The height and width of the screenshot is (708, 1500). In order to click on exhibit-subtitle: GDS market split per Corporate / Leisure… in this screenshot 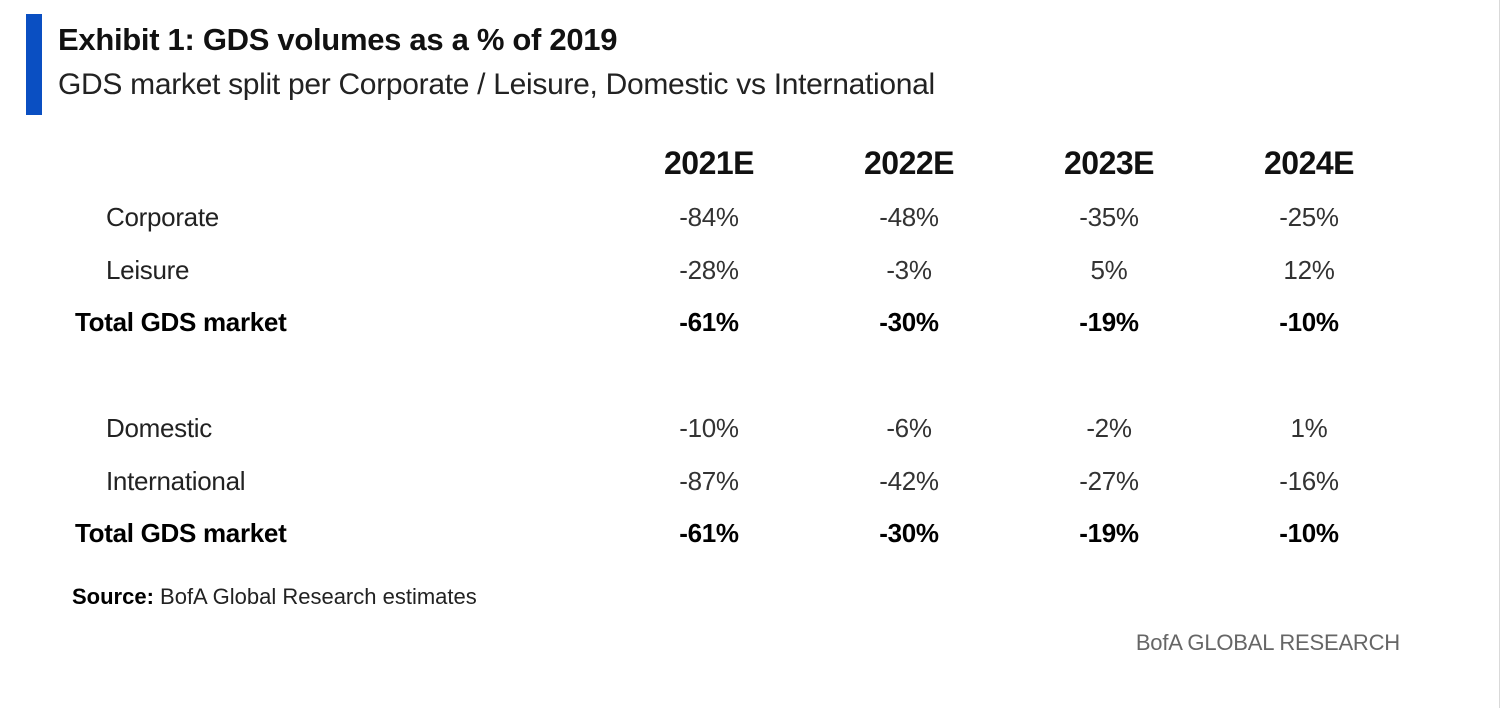, I will do `click(496, 84)`.